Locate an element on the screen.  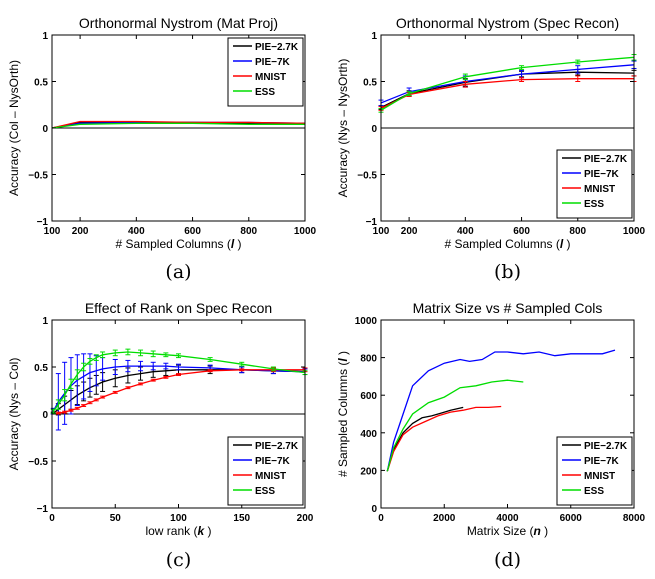
chart-title: Orthonormal Nystrom (Spec Recon) is located at coordinates (507, 23).